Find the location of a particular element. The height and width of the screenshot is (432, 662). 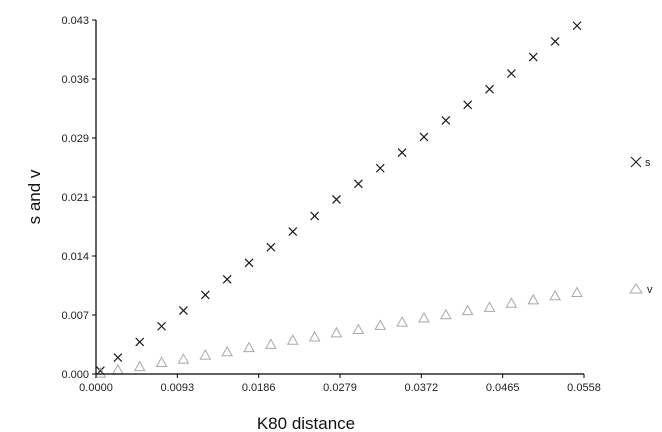

legend-label-v: v is located at coordinates (650, 290).